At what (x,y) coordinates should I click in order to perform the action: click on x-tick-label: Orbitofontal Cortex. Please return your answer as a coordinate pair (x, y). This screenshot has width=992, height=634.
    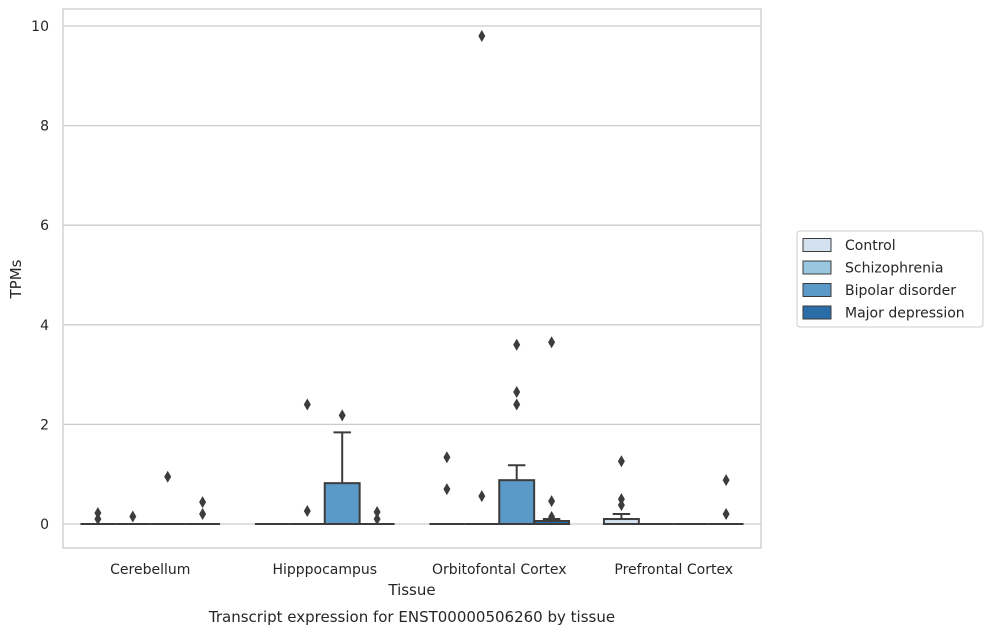
    Looking at the image, I should click on (499, 570).